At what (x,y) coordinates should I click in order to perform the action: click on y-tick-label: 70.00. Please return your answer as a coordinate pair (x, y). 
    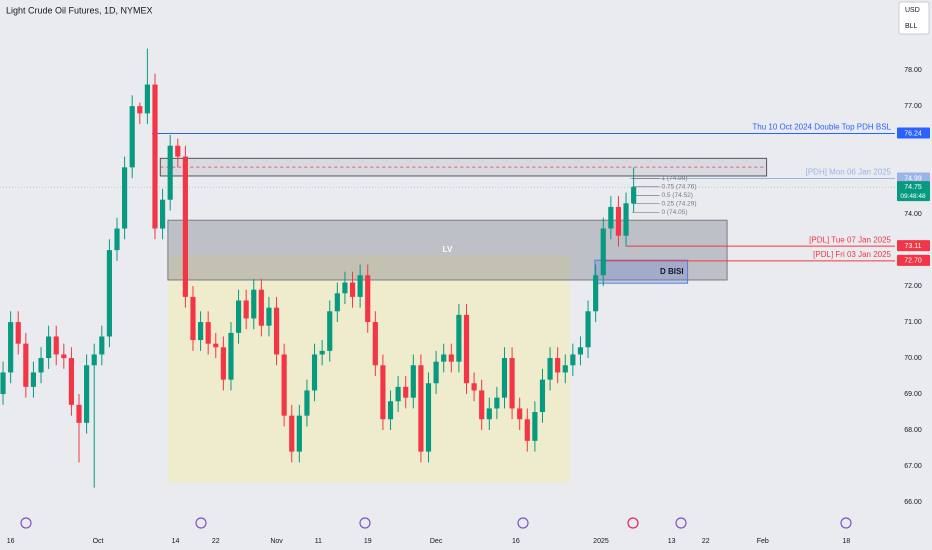
    Looking at the image, I should click on (913, 358).